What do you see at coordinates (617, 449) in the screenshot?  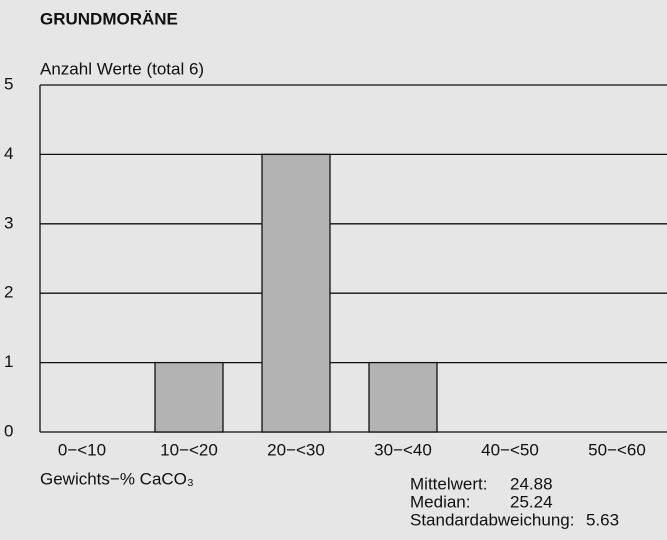 I see `x-tick-label: 50−<60` at bounding box center [617, 449].